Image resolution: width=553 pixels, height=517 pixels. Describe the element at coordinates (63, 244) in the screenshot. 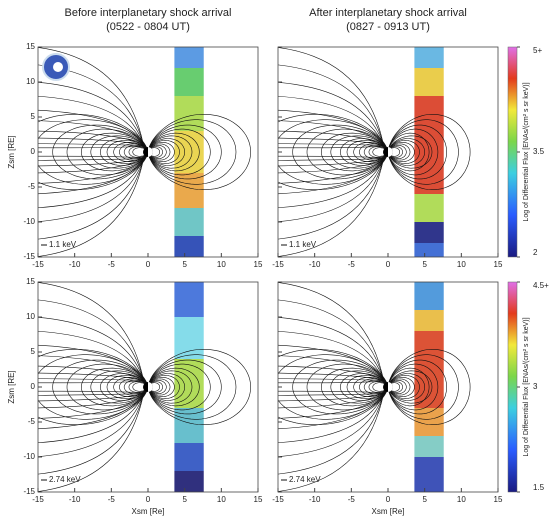

I see `energy-label: 1.1 keV` at that location.